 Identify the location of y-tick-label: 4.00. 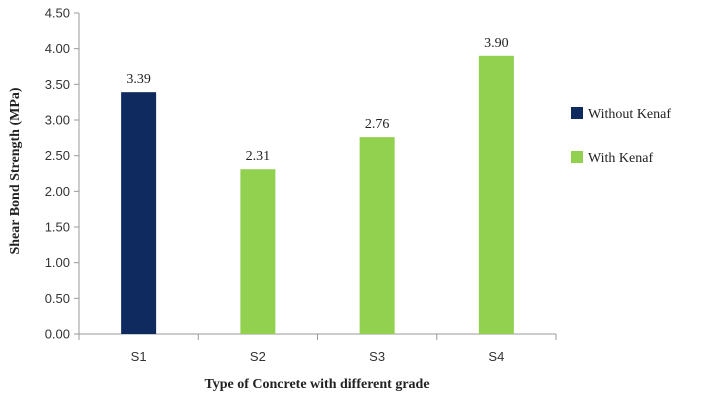
(57, 48).